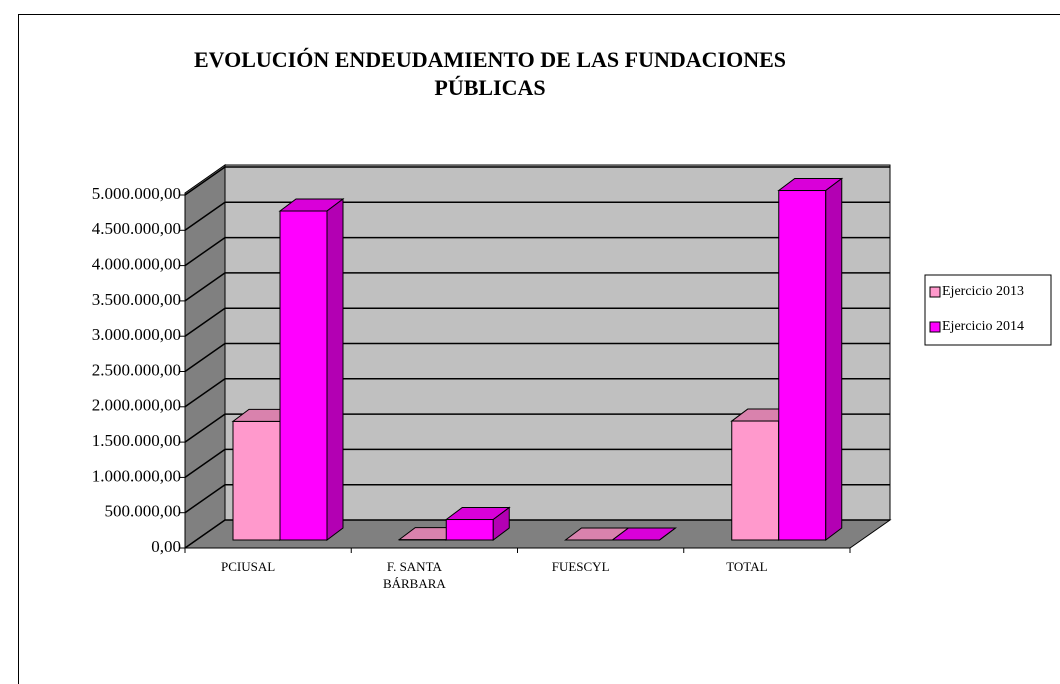 This screenshot has width=1060, height=684. I want to click on y-tick-label: 1.000.000,00, so click(136, 475).